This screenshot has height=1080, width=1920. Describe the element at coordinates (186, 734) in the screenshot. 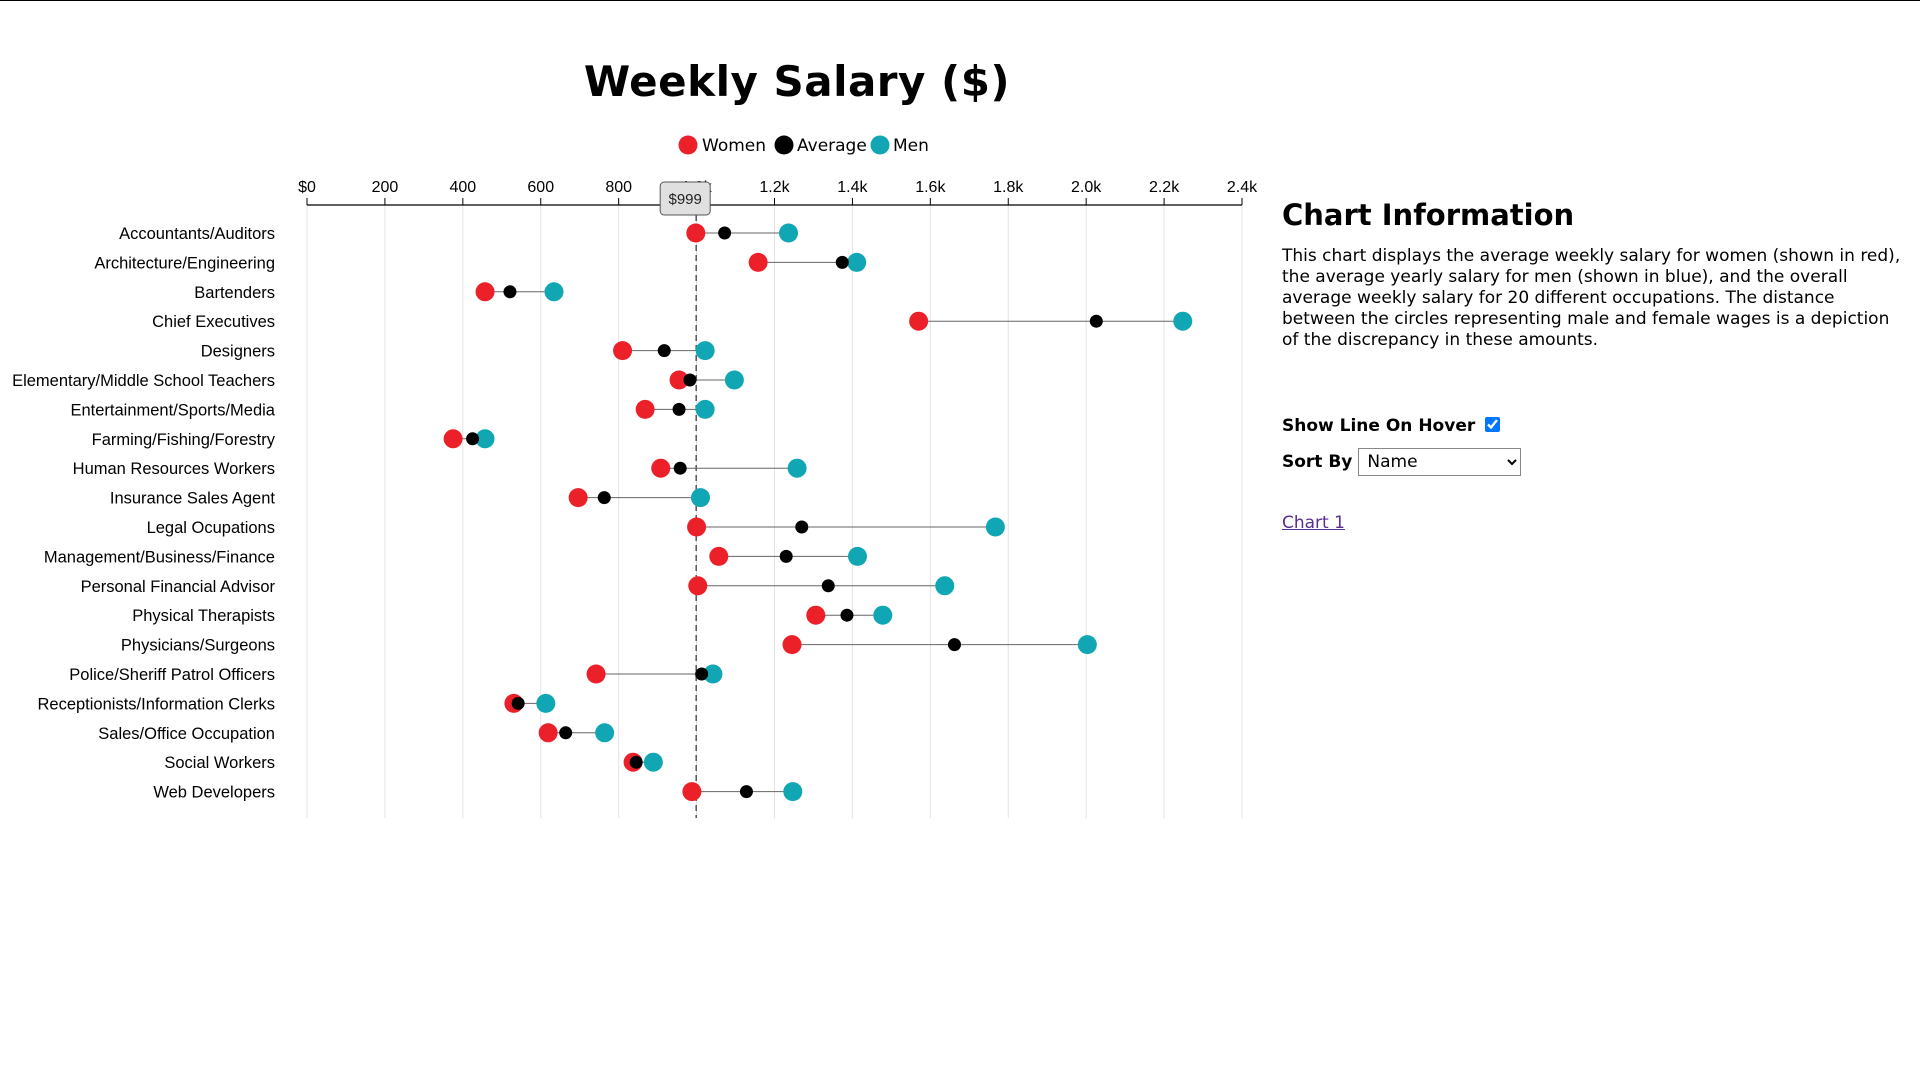

I see `category-label: Sales/Office Occupation` at that location.